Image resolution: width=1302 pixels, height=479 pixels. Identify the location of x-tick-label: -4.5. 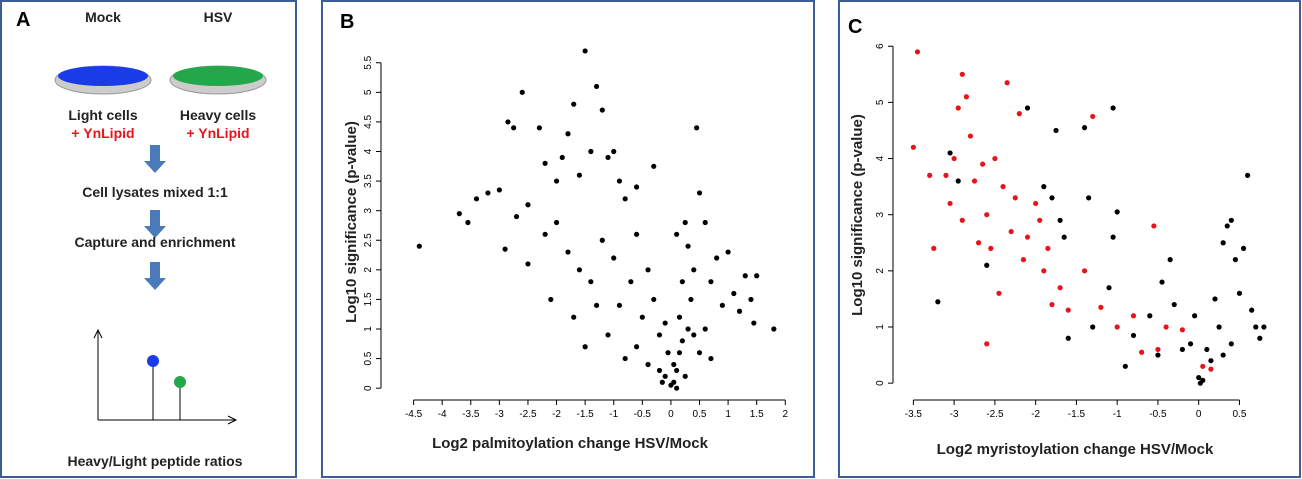
(414, 414).